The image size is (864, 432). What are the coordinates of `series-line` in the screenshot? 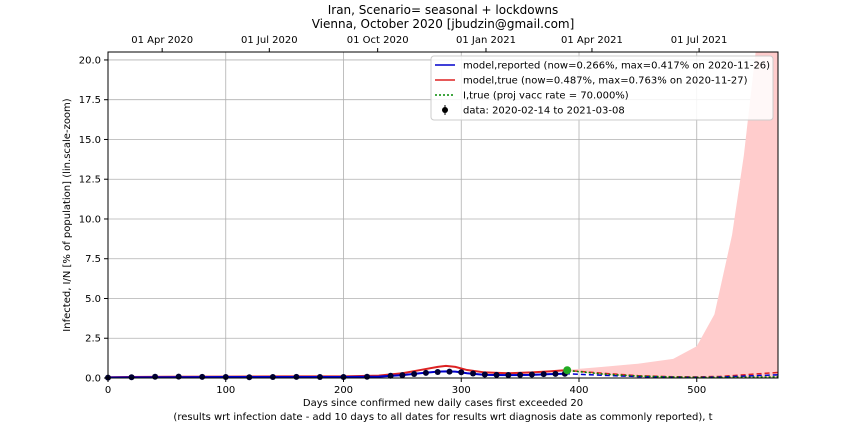 It's located at (671, 374).